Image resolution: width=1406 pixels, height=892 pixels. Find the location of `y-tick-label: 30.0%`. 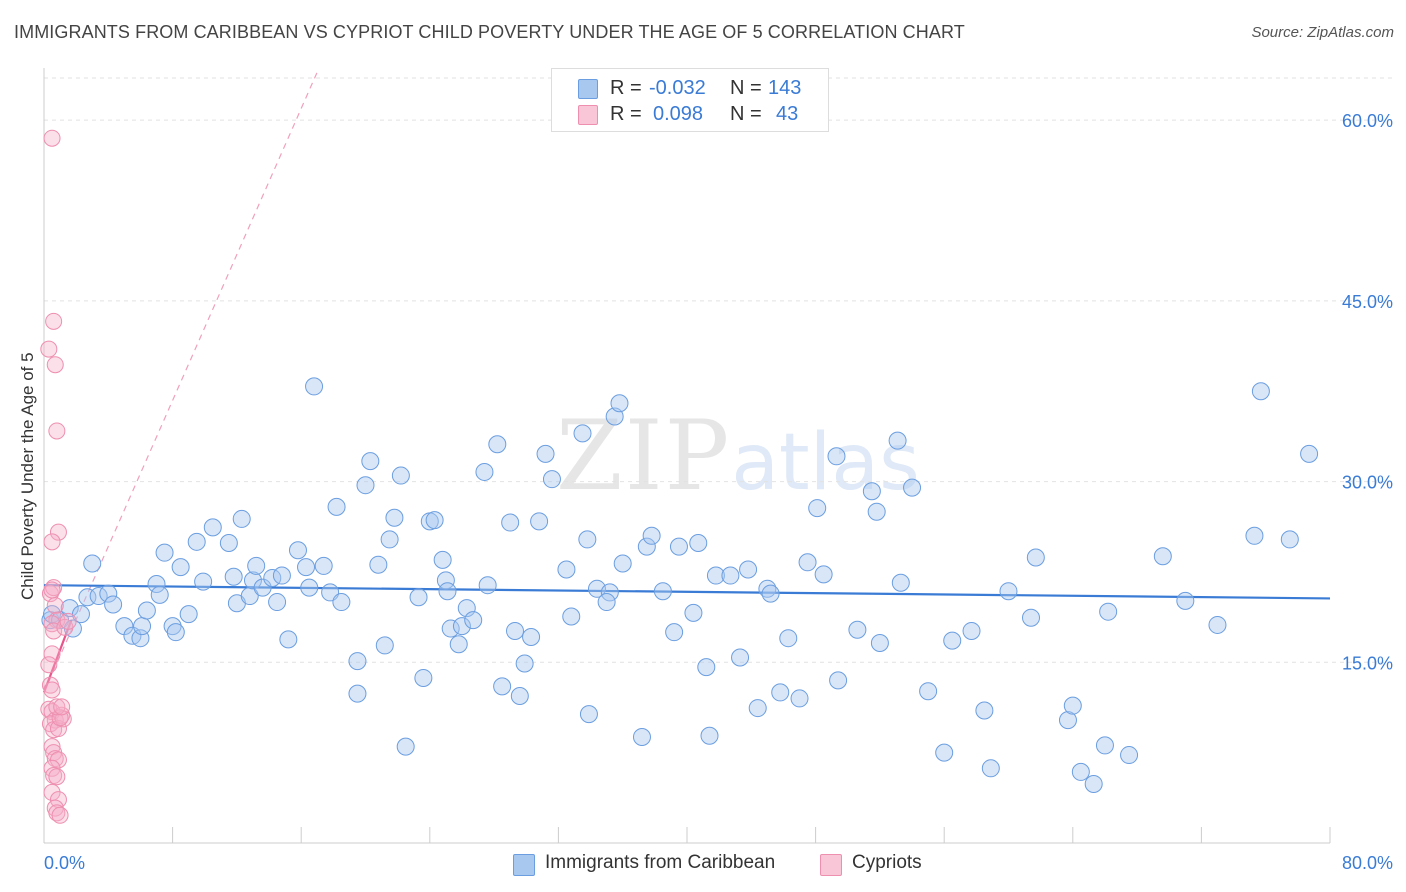

y-tick-label: 30.0% is located at coordinates (1367, 483).